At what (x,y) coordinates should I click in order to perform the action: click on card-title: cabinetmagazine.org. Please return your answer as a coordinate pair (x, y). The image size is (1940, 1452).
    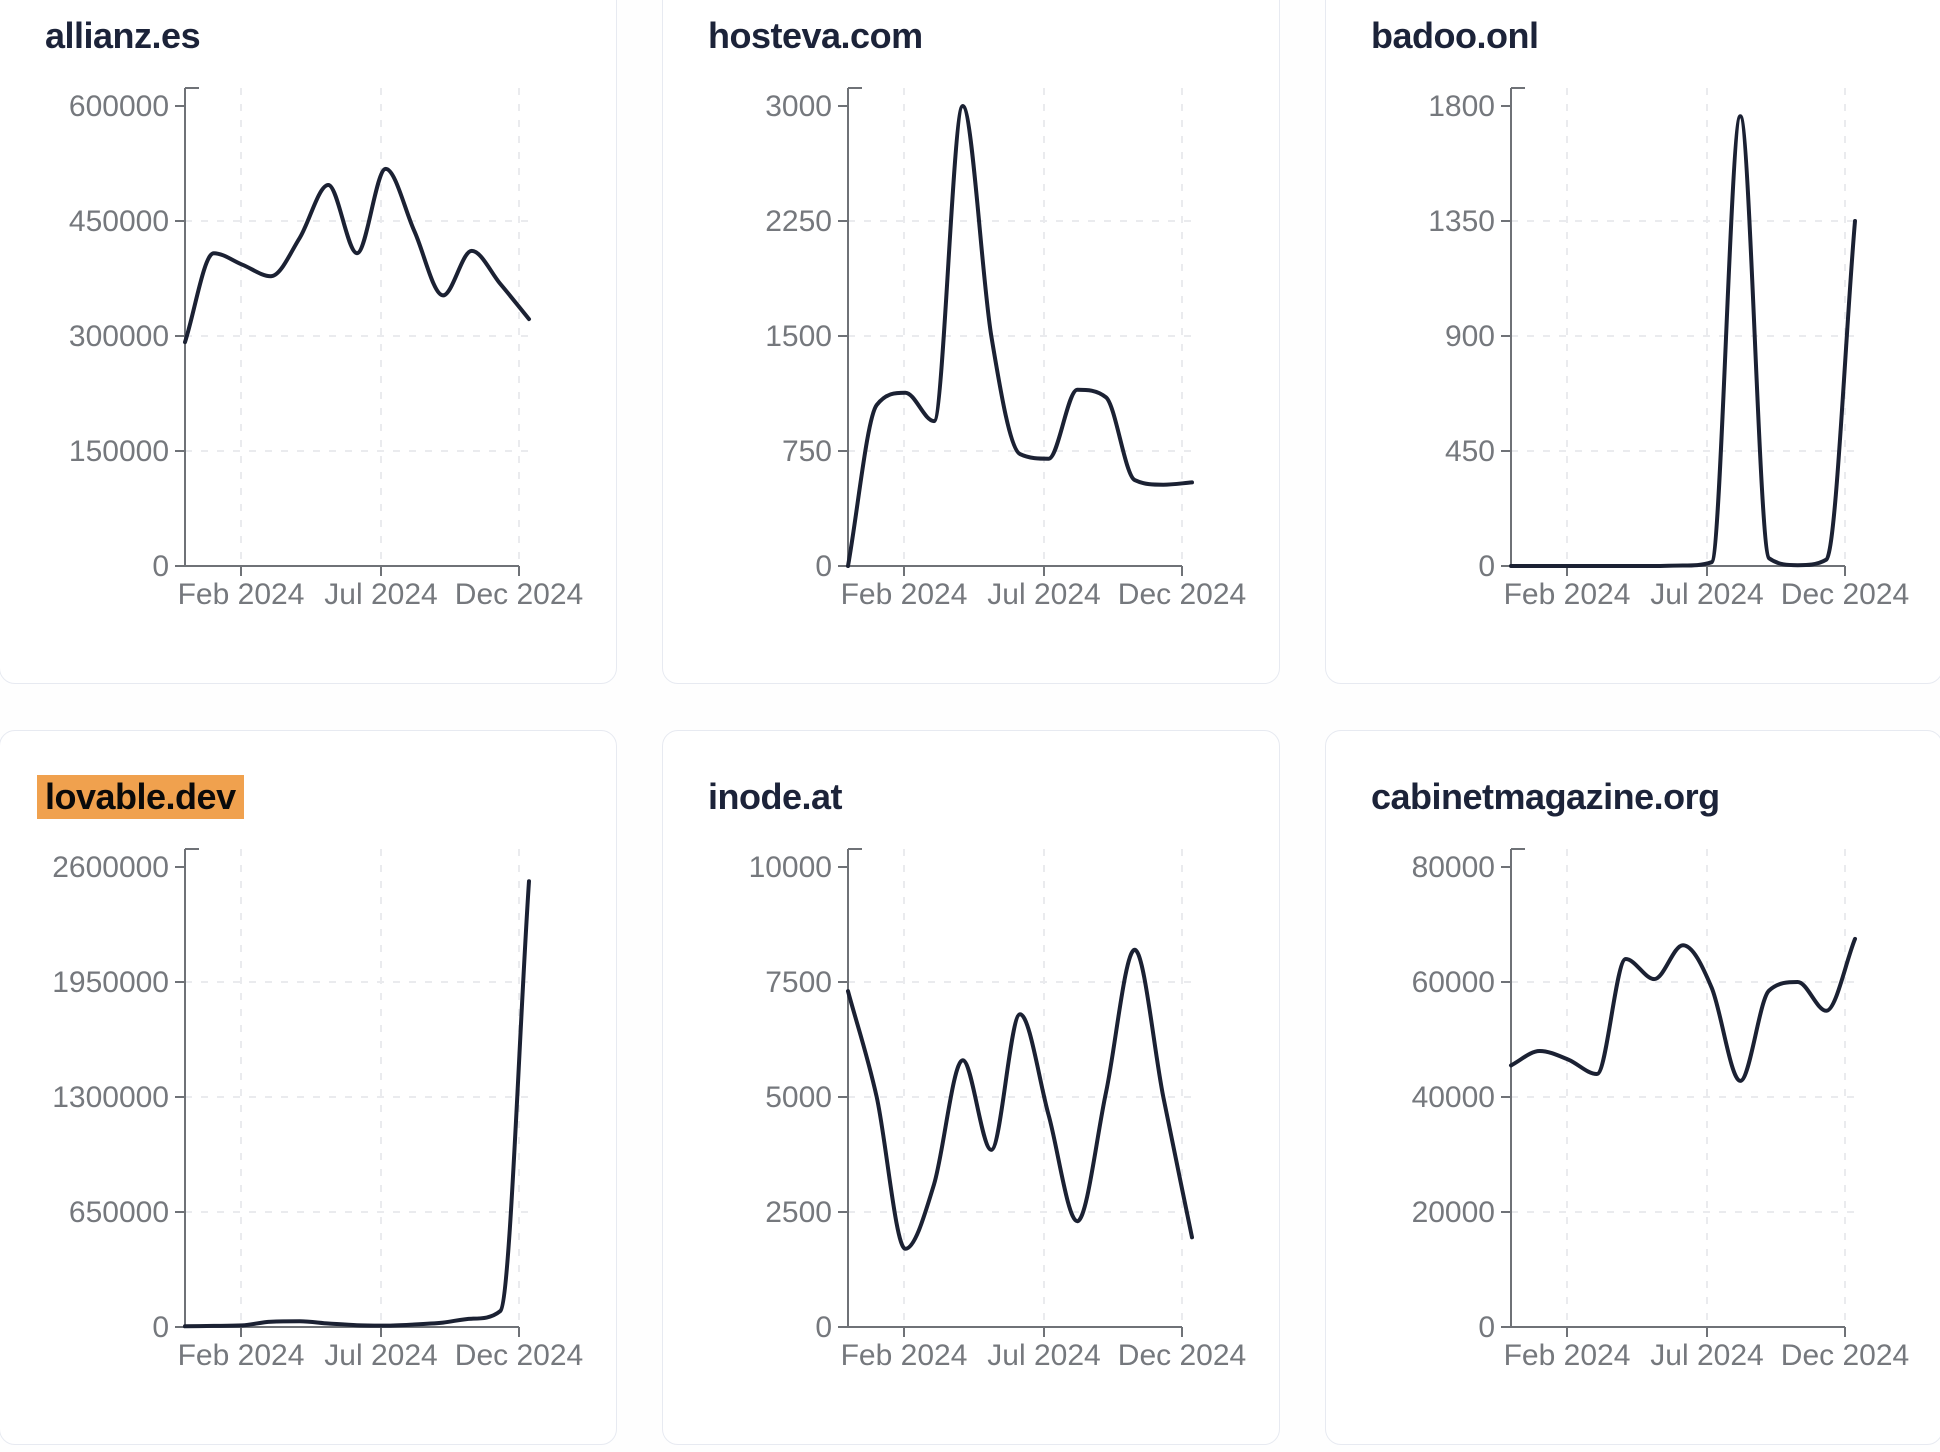
    Looking at the image, I should click on (1545, 797).